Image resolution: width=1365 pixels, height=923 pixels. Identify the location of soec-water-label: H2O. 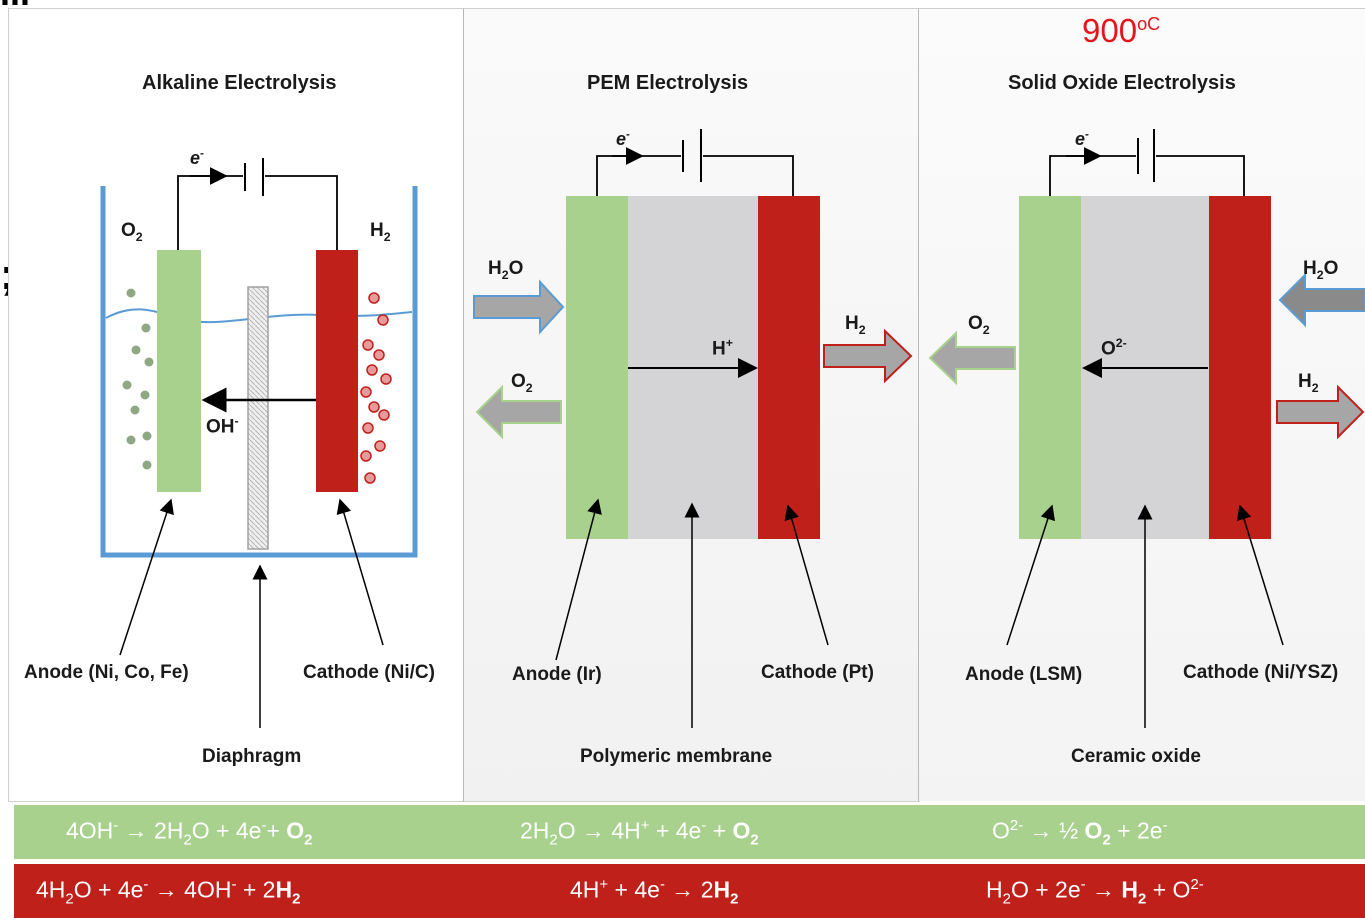
(1321, 270).